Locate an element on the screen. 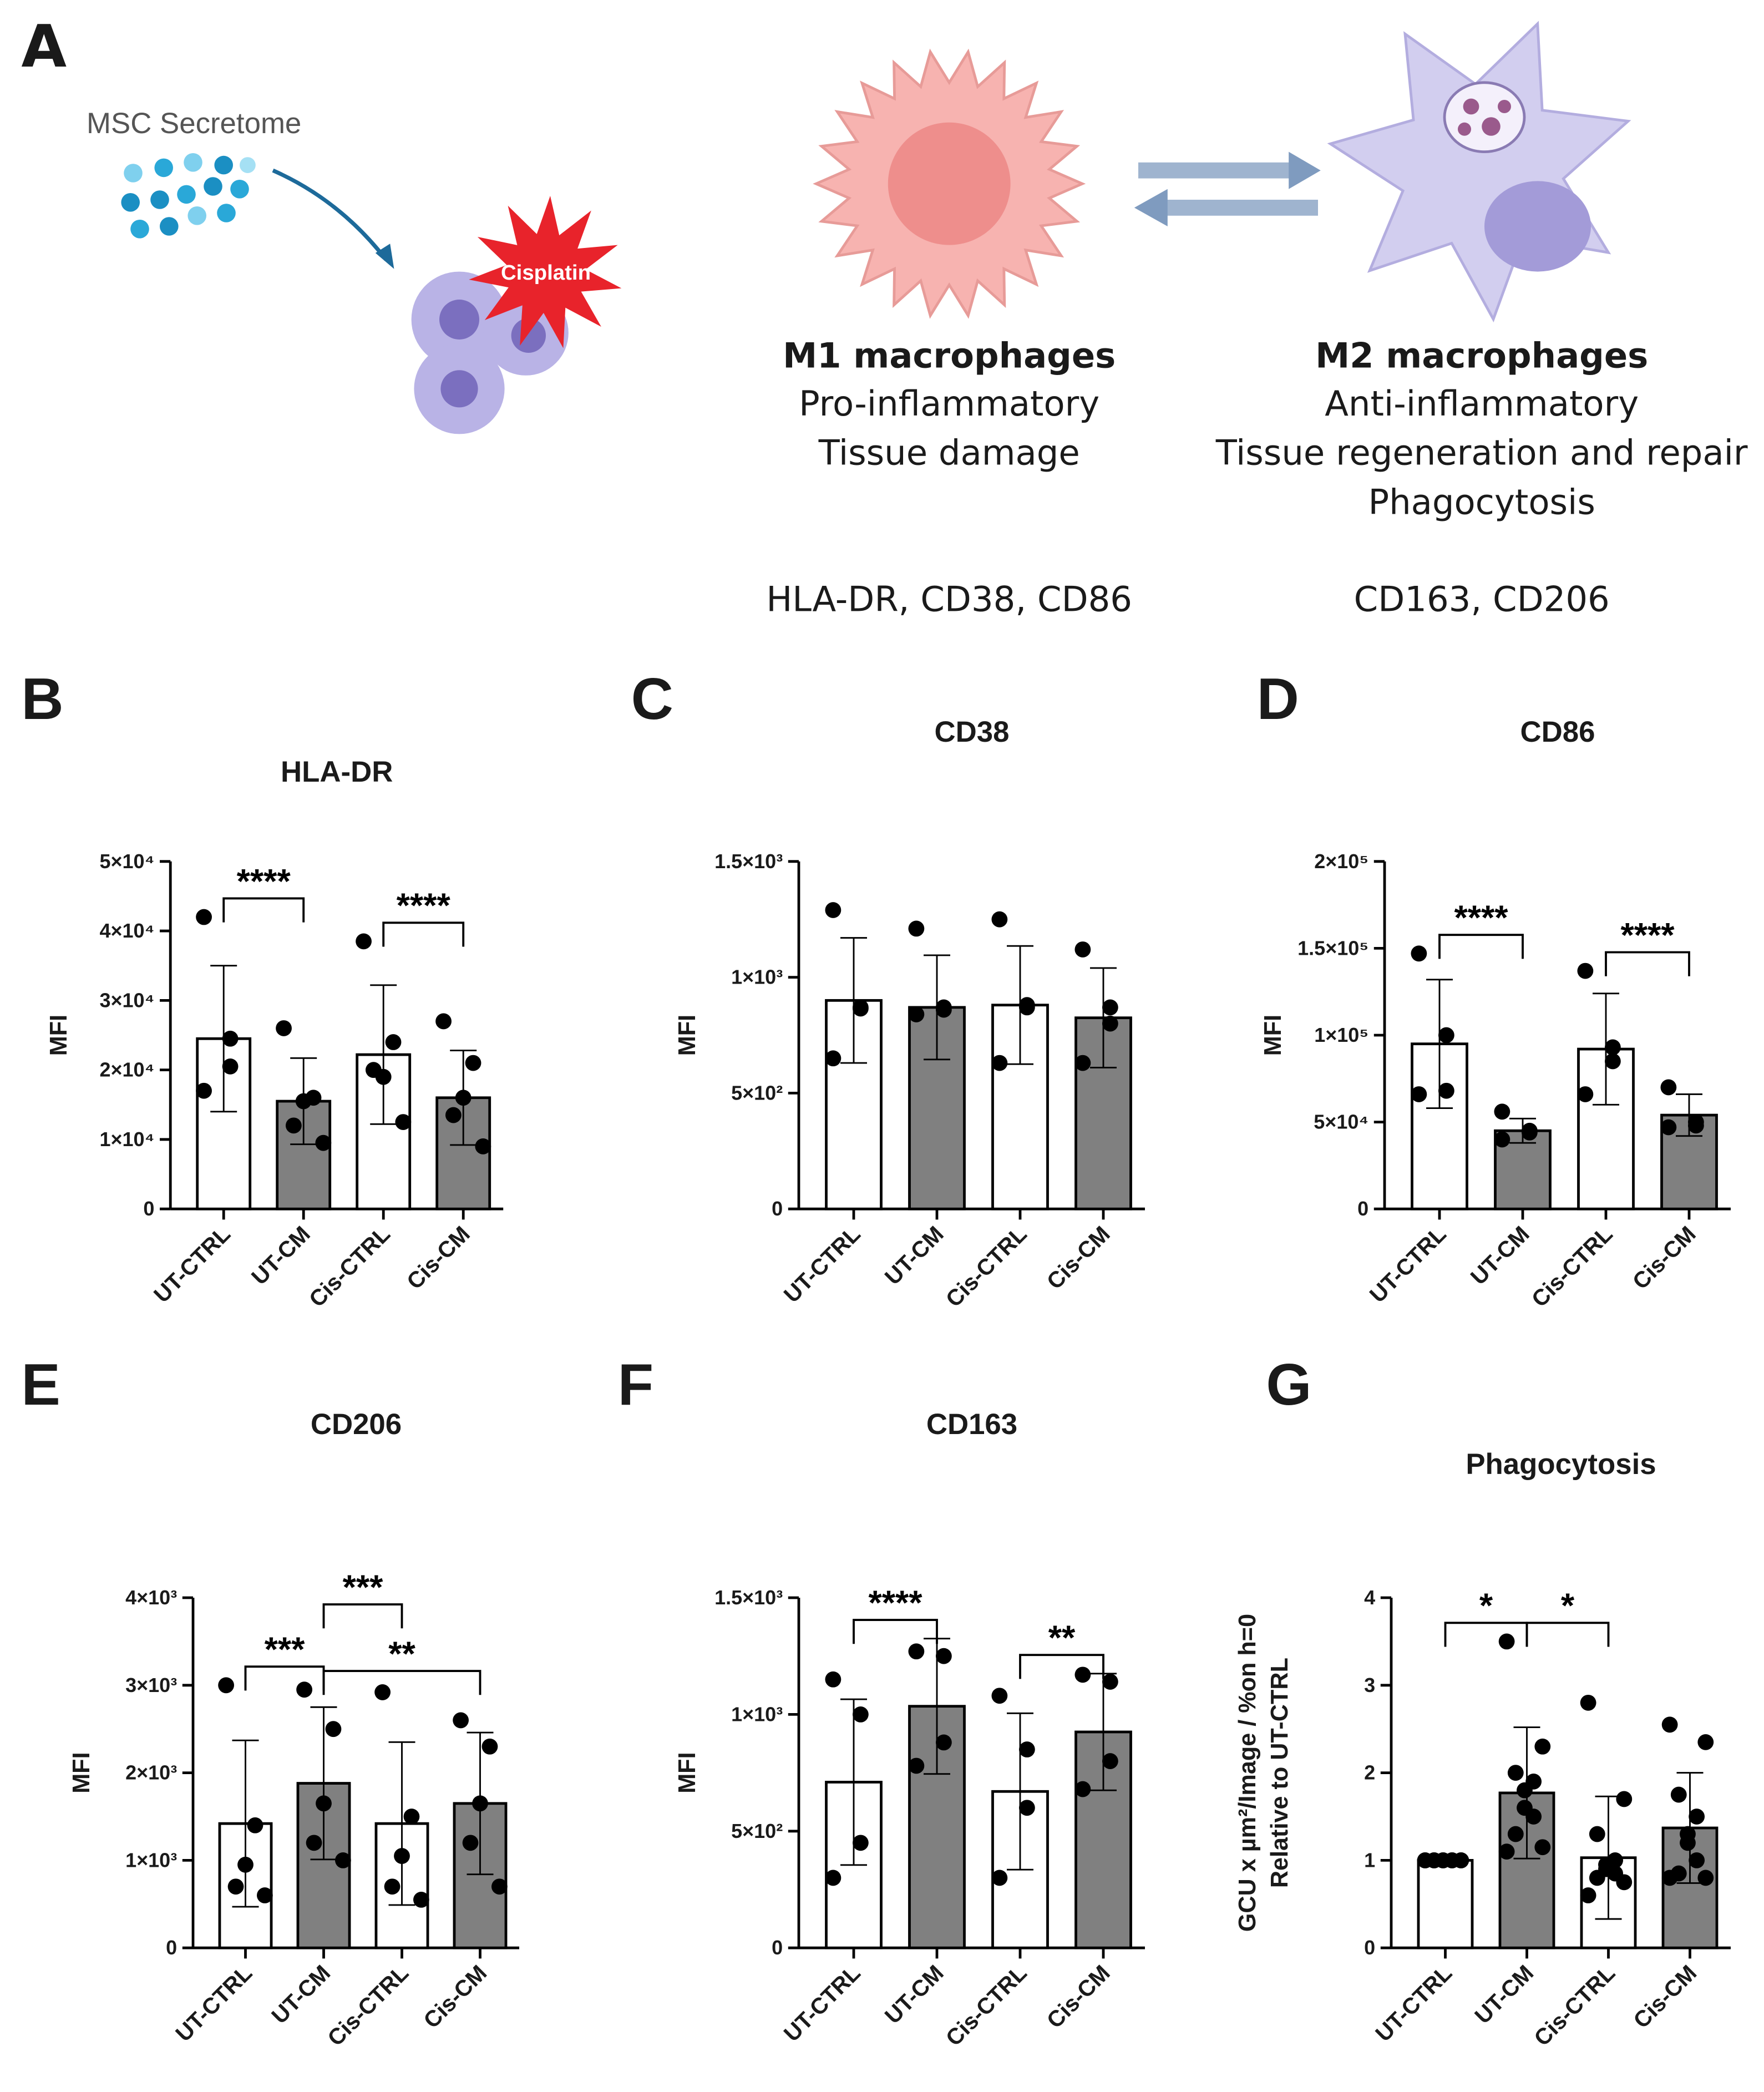 This screenshot has height=2092, width=1764. y-tick-label: 4 is located at coordinates (1369, 1597).